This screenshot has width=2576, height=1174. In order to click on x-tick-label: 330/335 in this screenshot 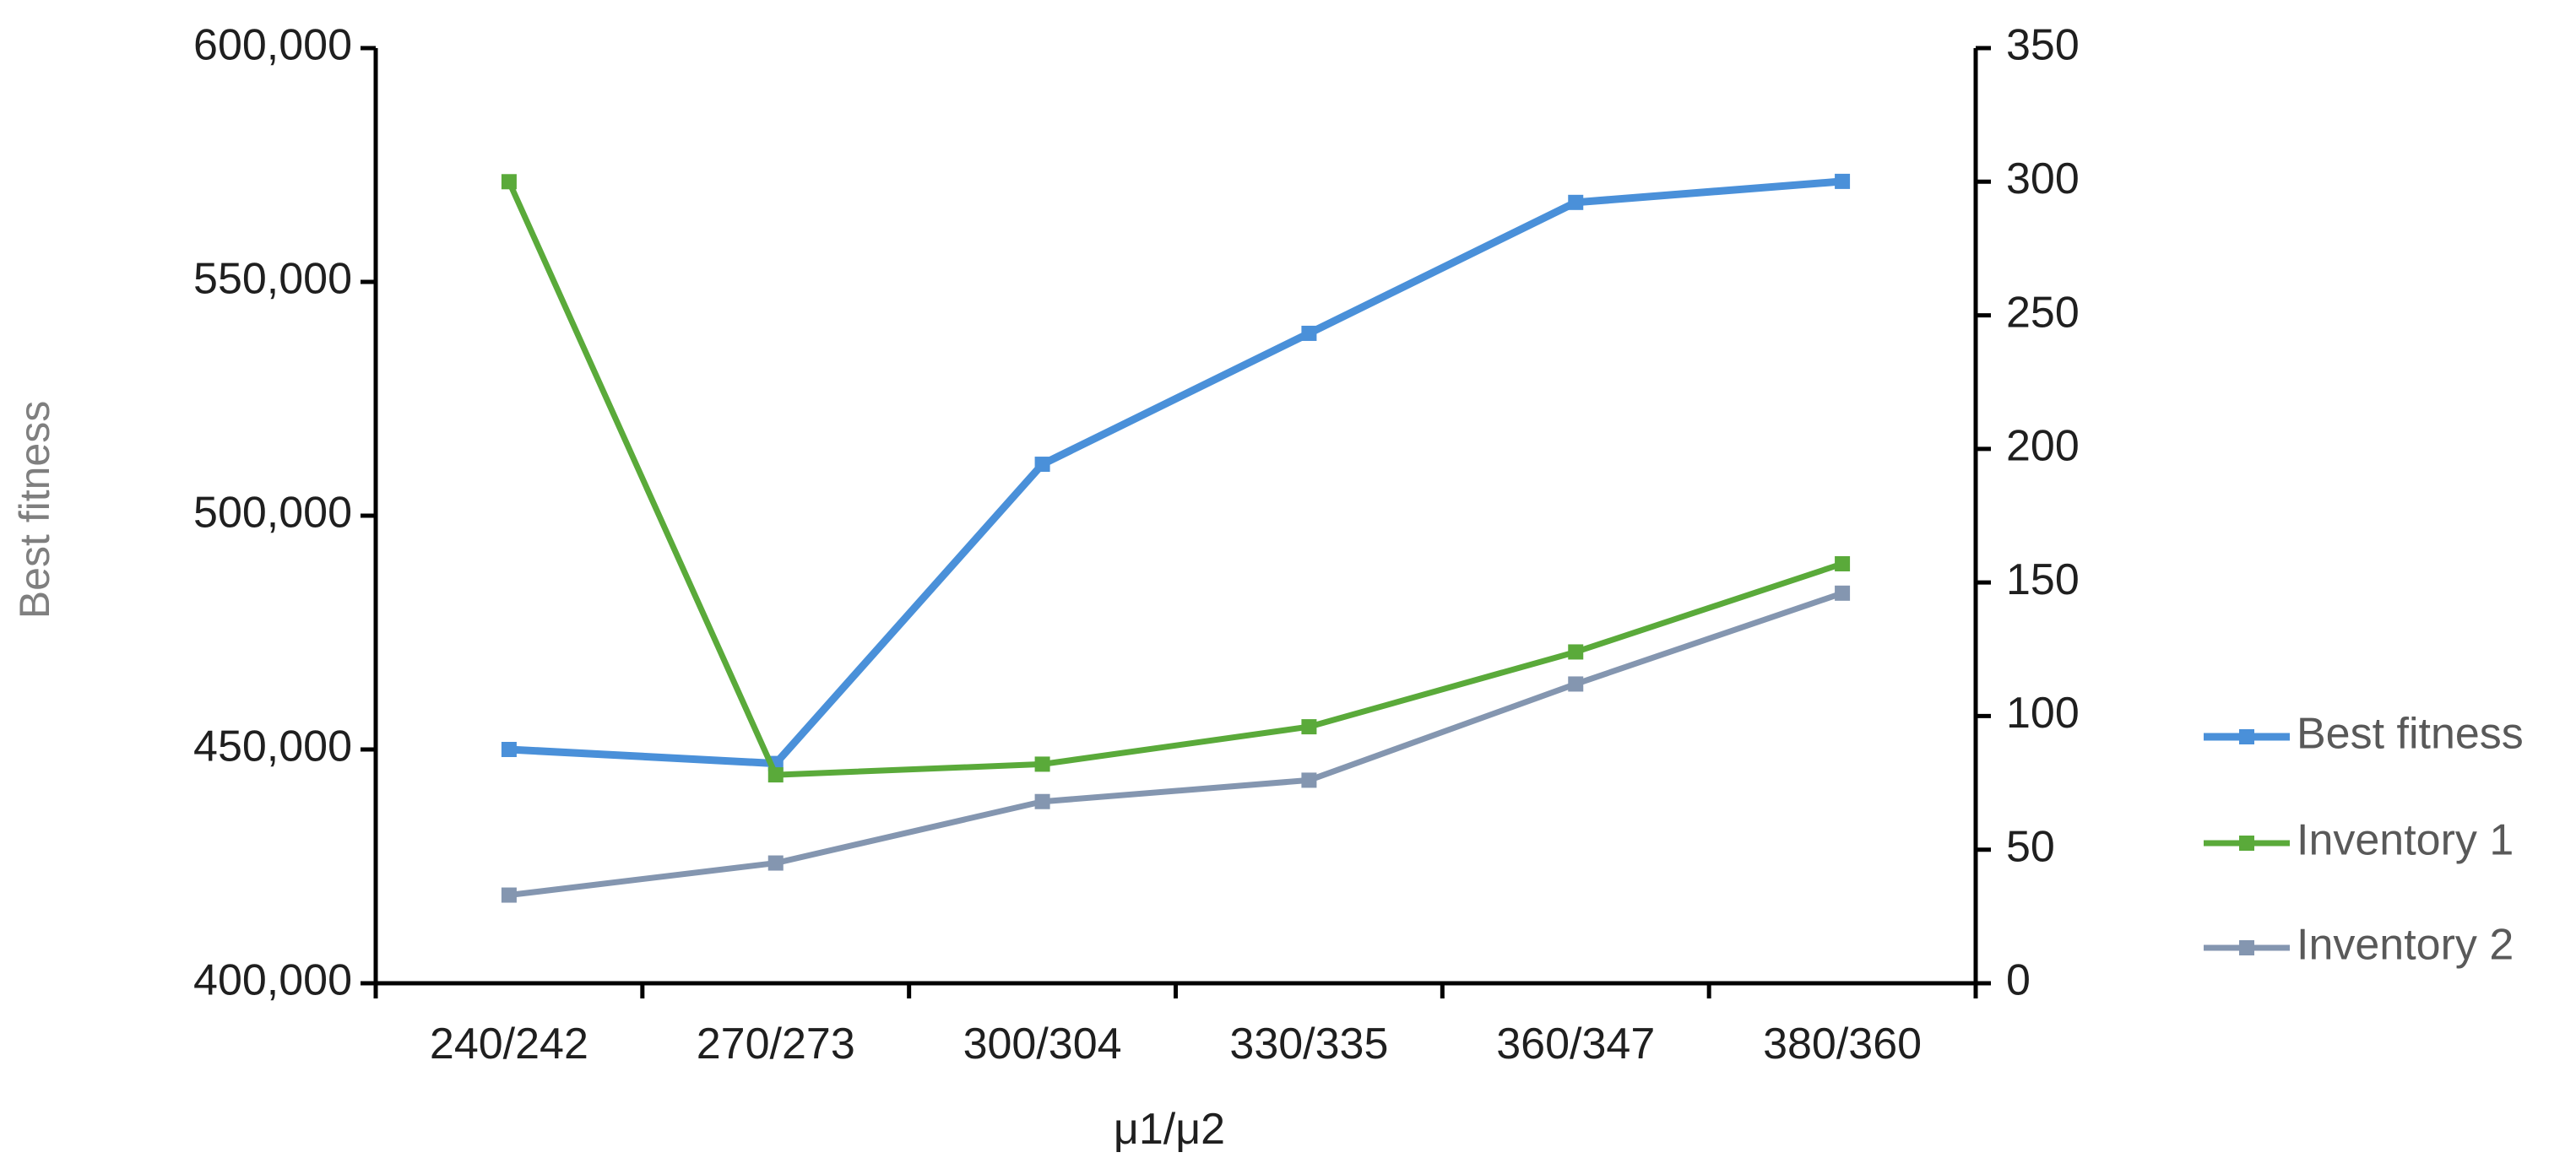, I will do `click(1309, 1045)`.